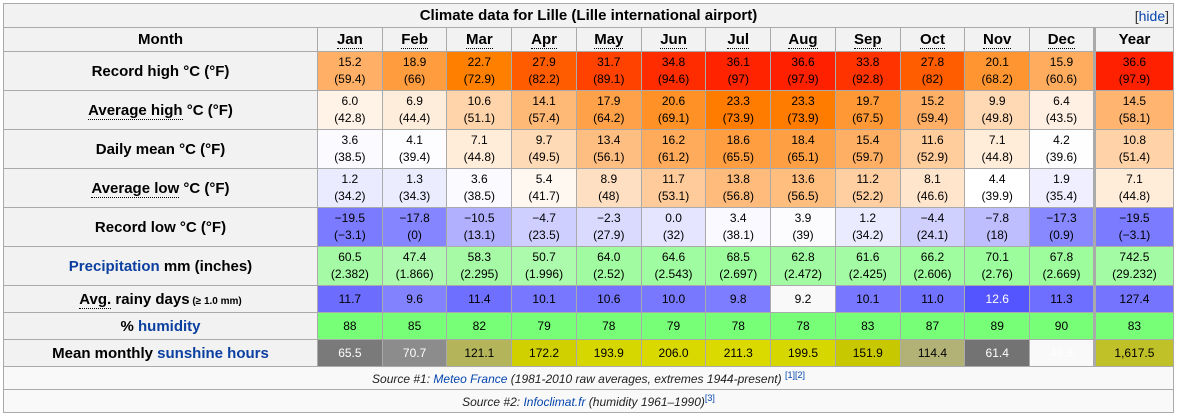 This screenshot has width=1177, height=416. I want to click on row-label-note: (≥ 1.0 mm), so click(215, 301).